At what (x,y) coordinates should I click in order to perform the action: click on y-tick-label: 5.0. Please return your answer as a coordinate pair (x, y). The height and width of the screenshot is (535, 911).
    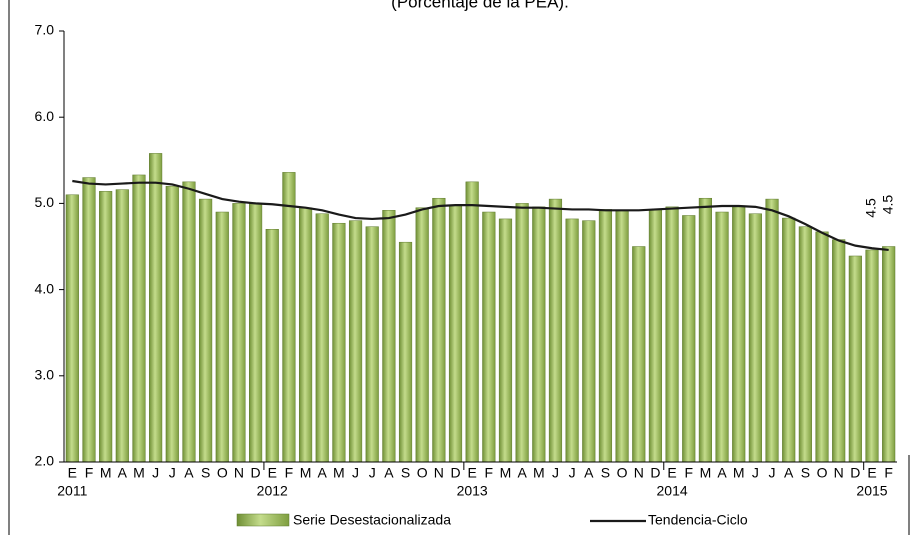
    Looking at the image, I should click on (45, 202).